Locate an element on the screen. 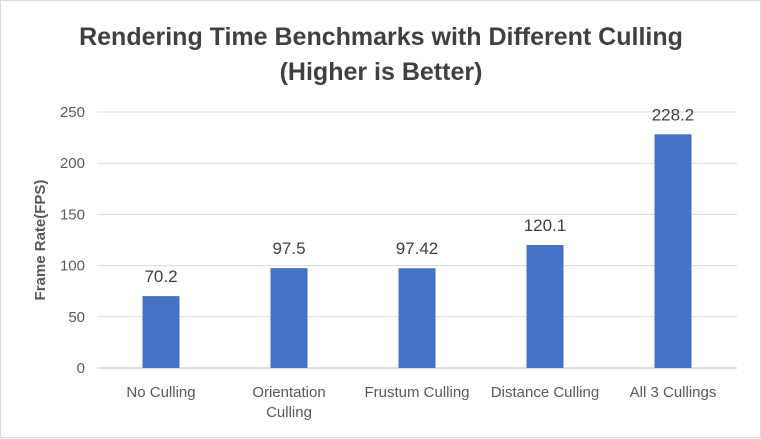 The image size is (761, 439). y-axis-title: Frame Rate(FPS) is located at coordinates (40, 240).